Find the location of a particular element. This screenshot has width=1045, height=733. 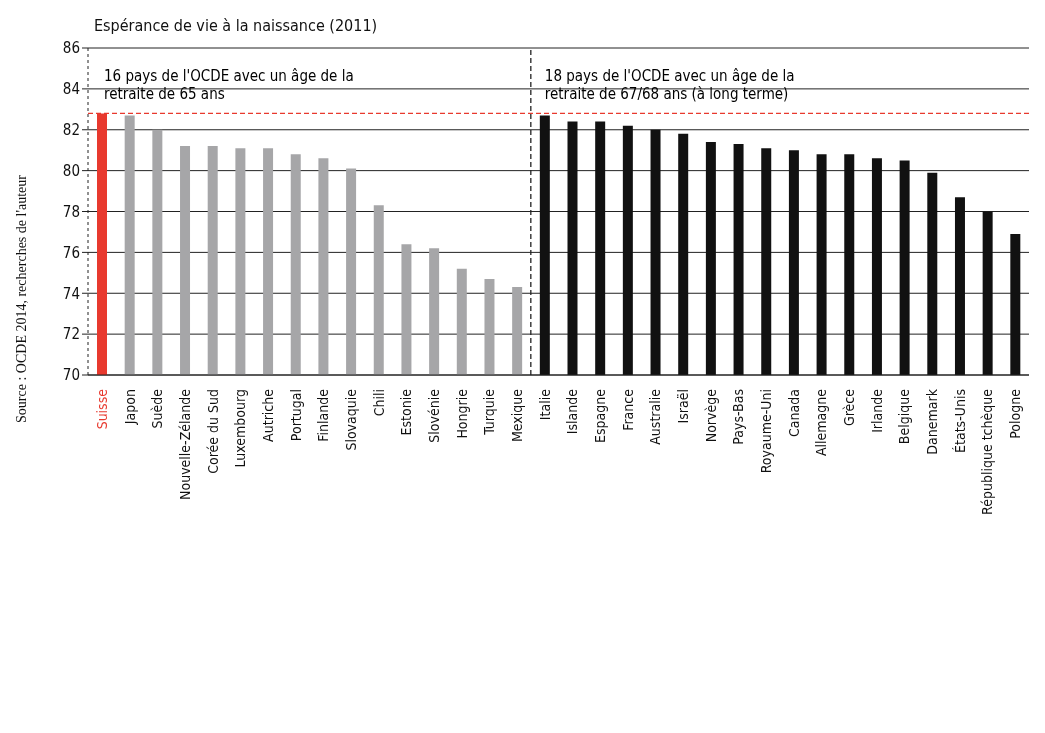

x-tick-label: Japon is located at coordinates (129, 407).